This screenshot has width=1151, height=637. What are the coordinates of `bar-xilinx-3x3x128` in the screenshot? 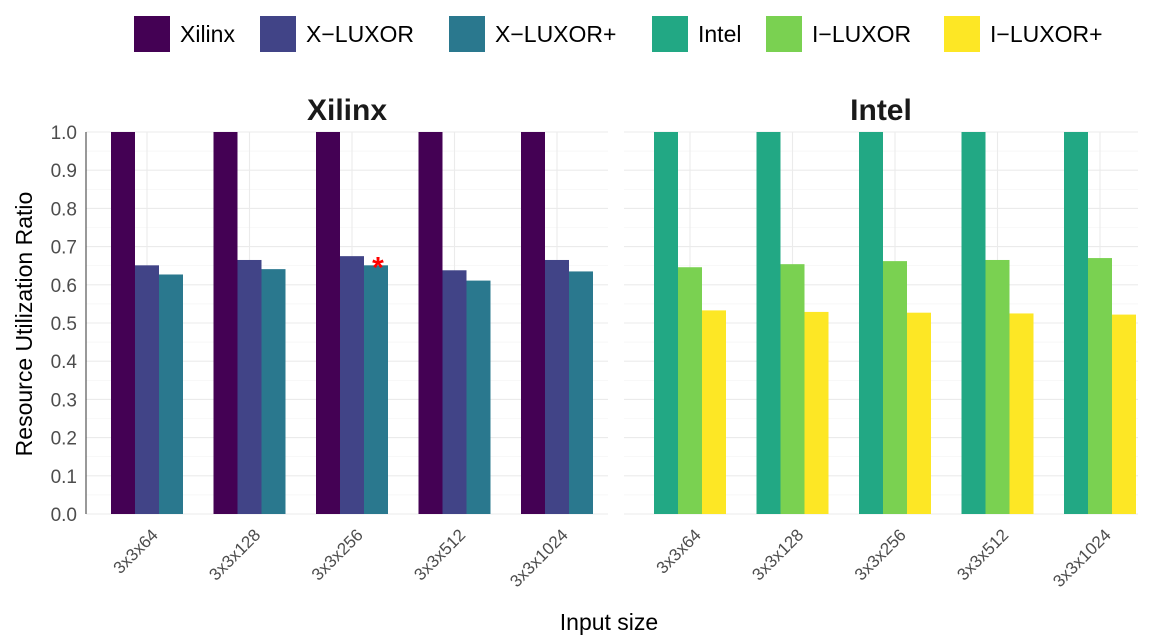 It's located at (225, 323).